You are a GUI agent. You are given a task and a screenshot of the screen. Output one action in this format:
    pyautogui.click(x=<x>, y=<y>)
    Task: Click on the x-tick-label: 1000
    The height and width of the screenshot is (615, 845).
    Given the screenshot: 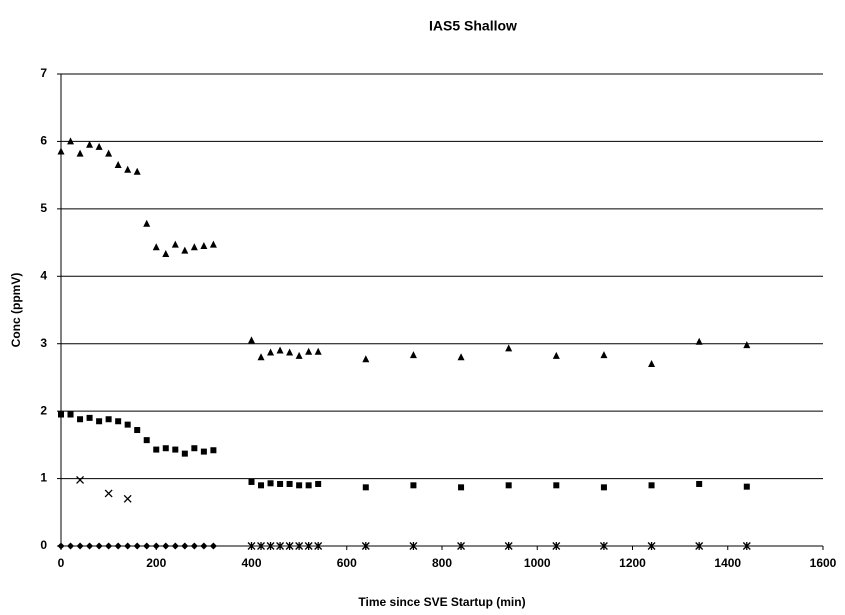 What is the action you would take?
    pyautogui.click(x=537, y=563)
    